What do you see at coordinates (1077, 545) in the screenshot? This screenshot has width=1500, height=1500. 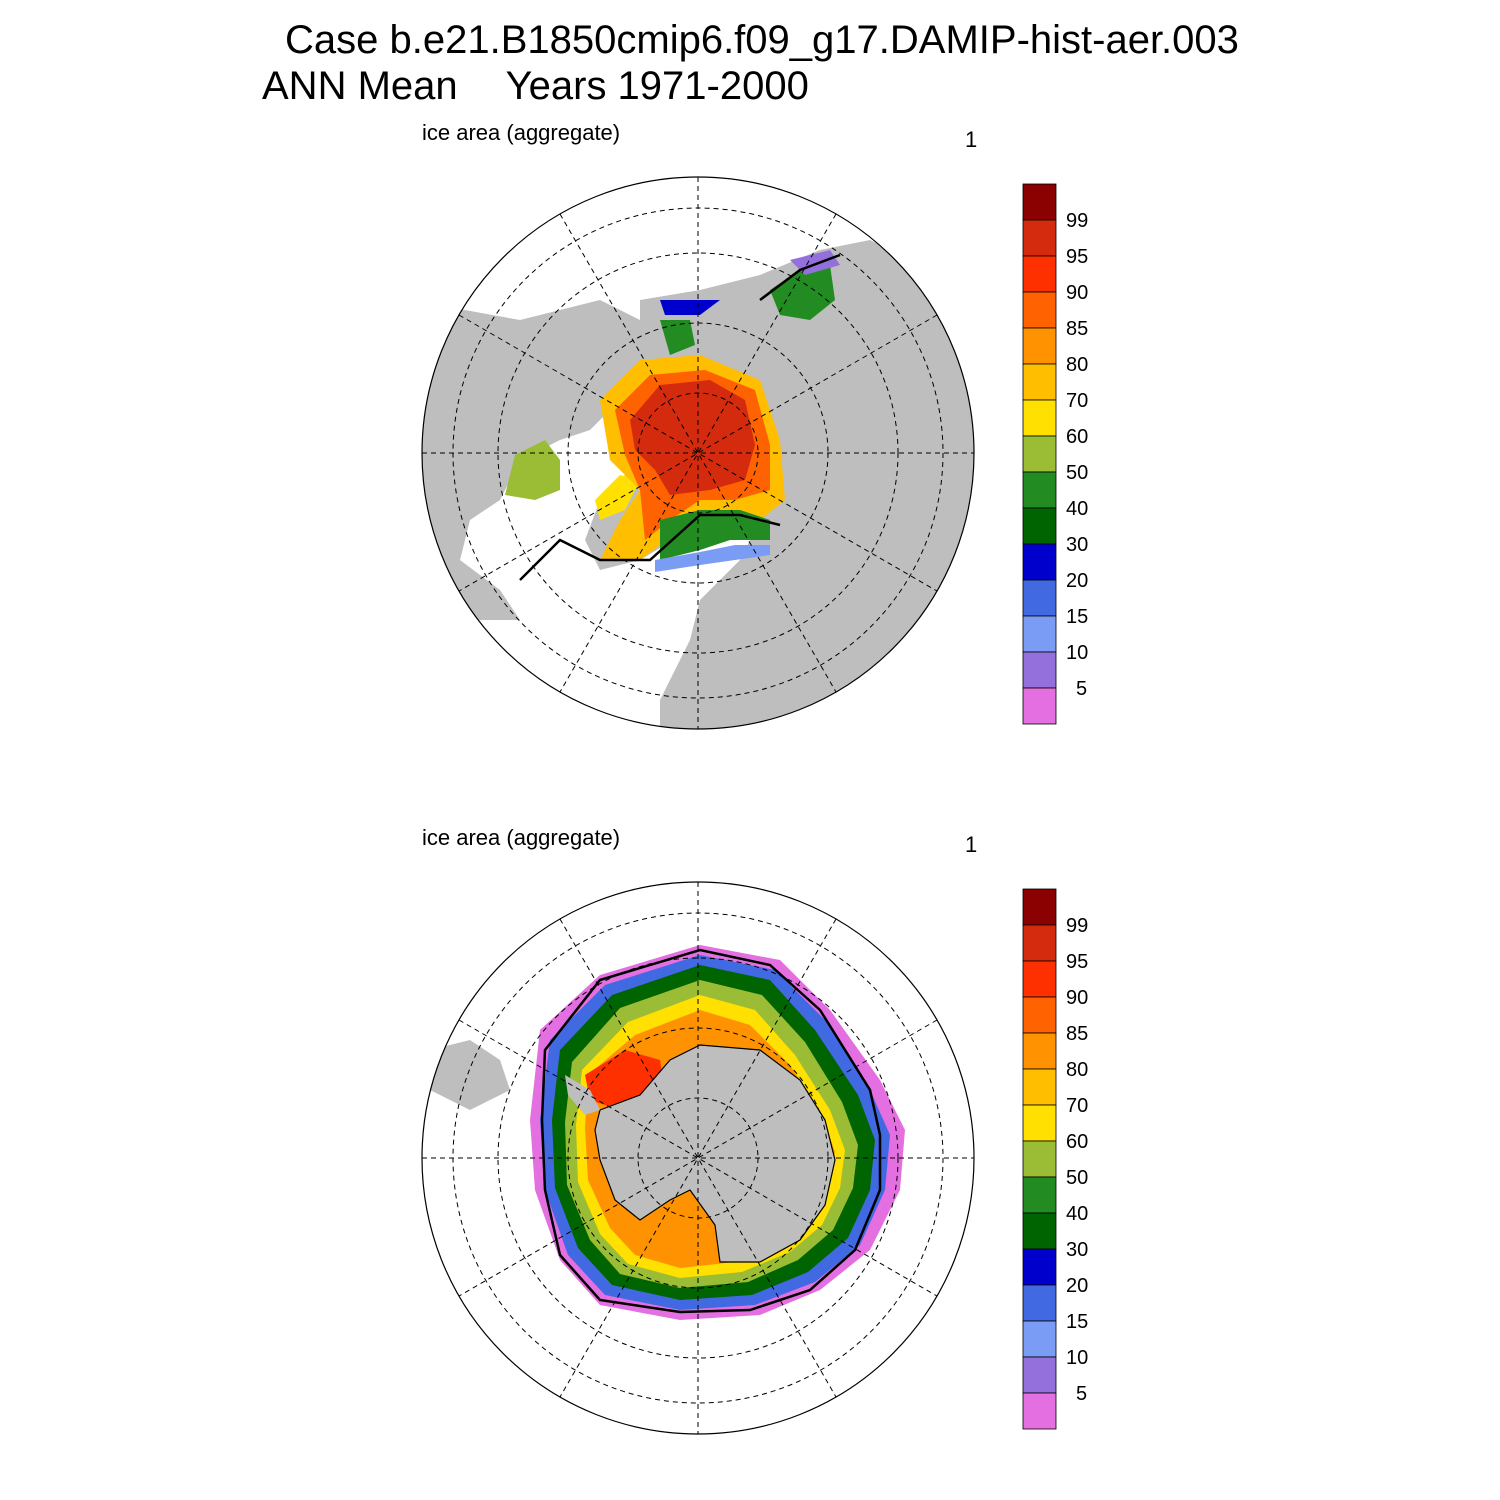 I see `north-colorbar-label: 30` at bounding box center [1077, 545].